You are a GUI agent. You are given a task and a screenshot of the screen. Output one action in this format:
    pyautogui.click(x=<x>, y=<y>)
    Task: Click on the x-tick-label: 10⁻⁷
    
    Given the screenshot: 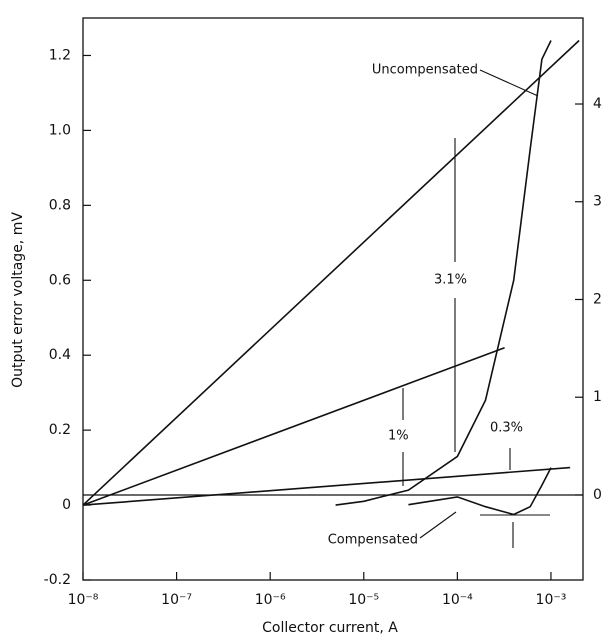 What is the action you would take?
    pyautogui.click(x=176, y=600)
    